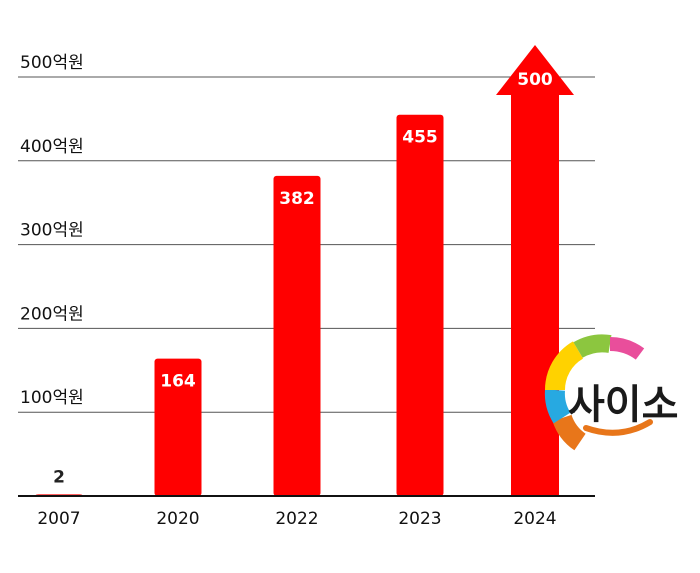  I want to click on y-axis-labels: 100억원 200억원 300억원 400억원 500억원, so click(52, 230).